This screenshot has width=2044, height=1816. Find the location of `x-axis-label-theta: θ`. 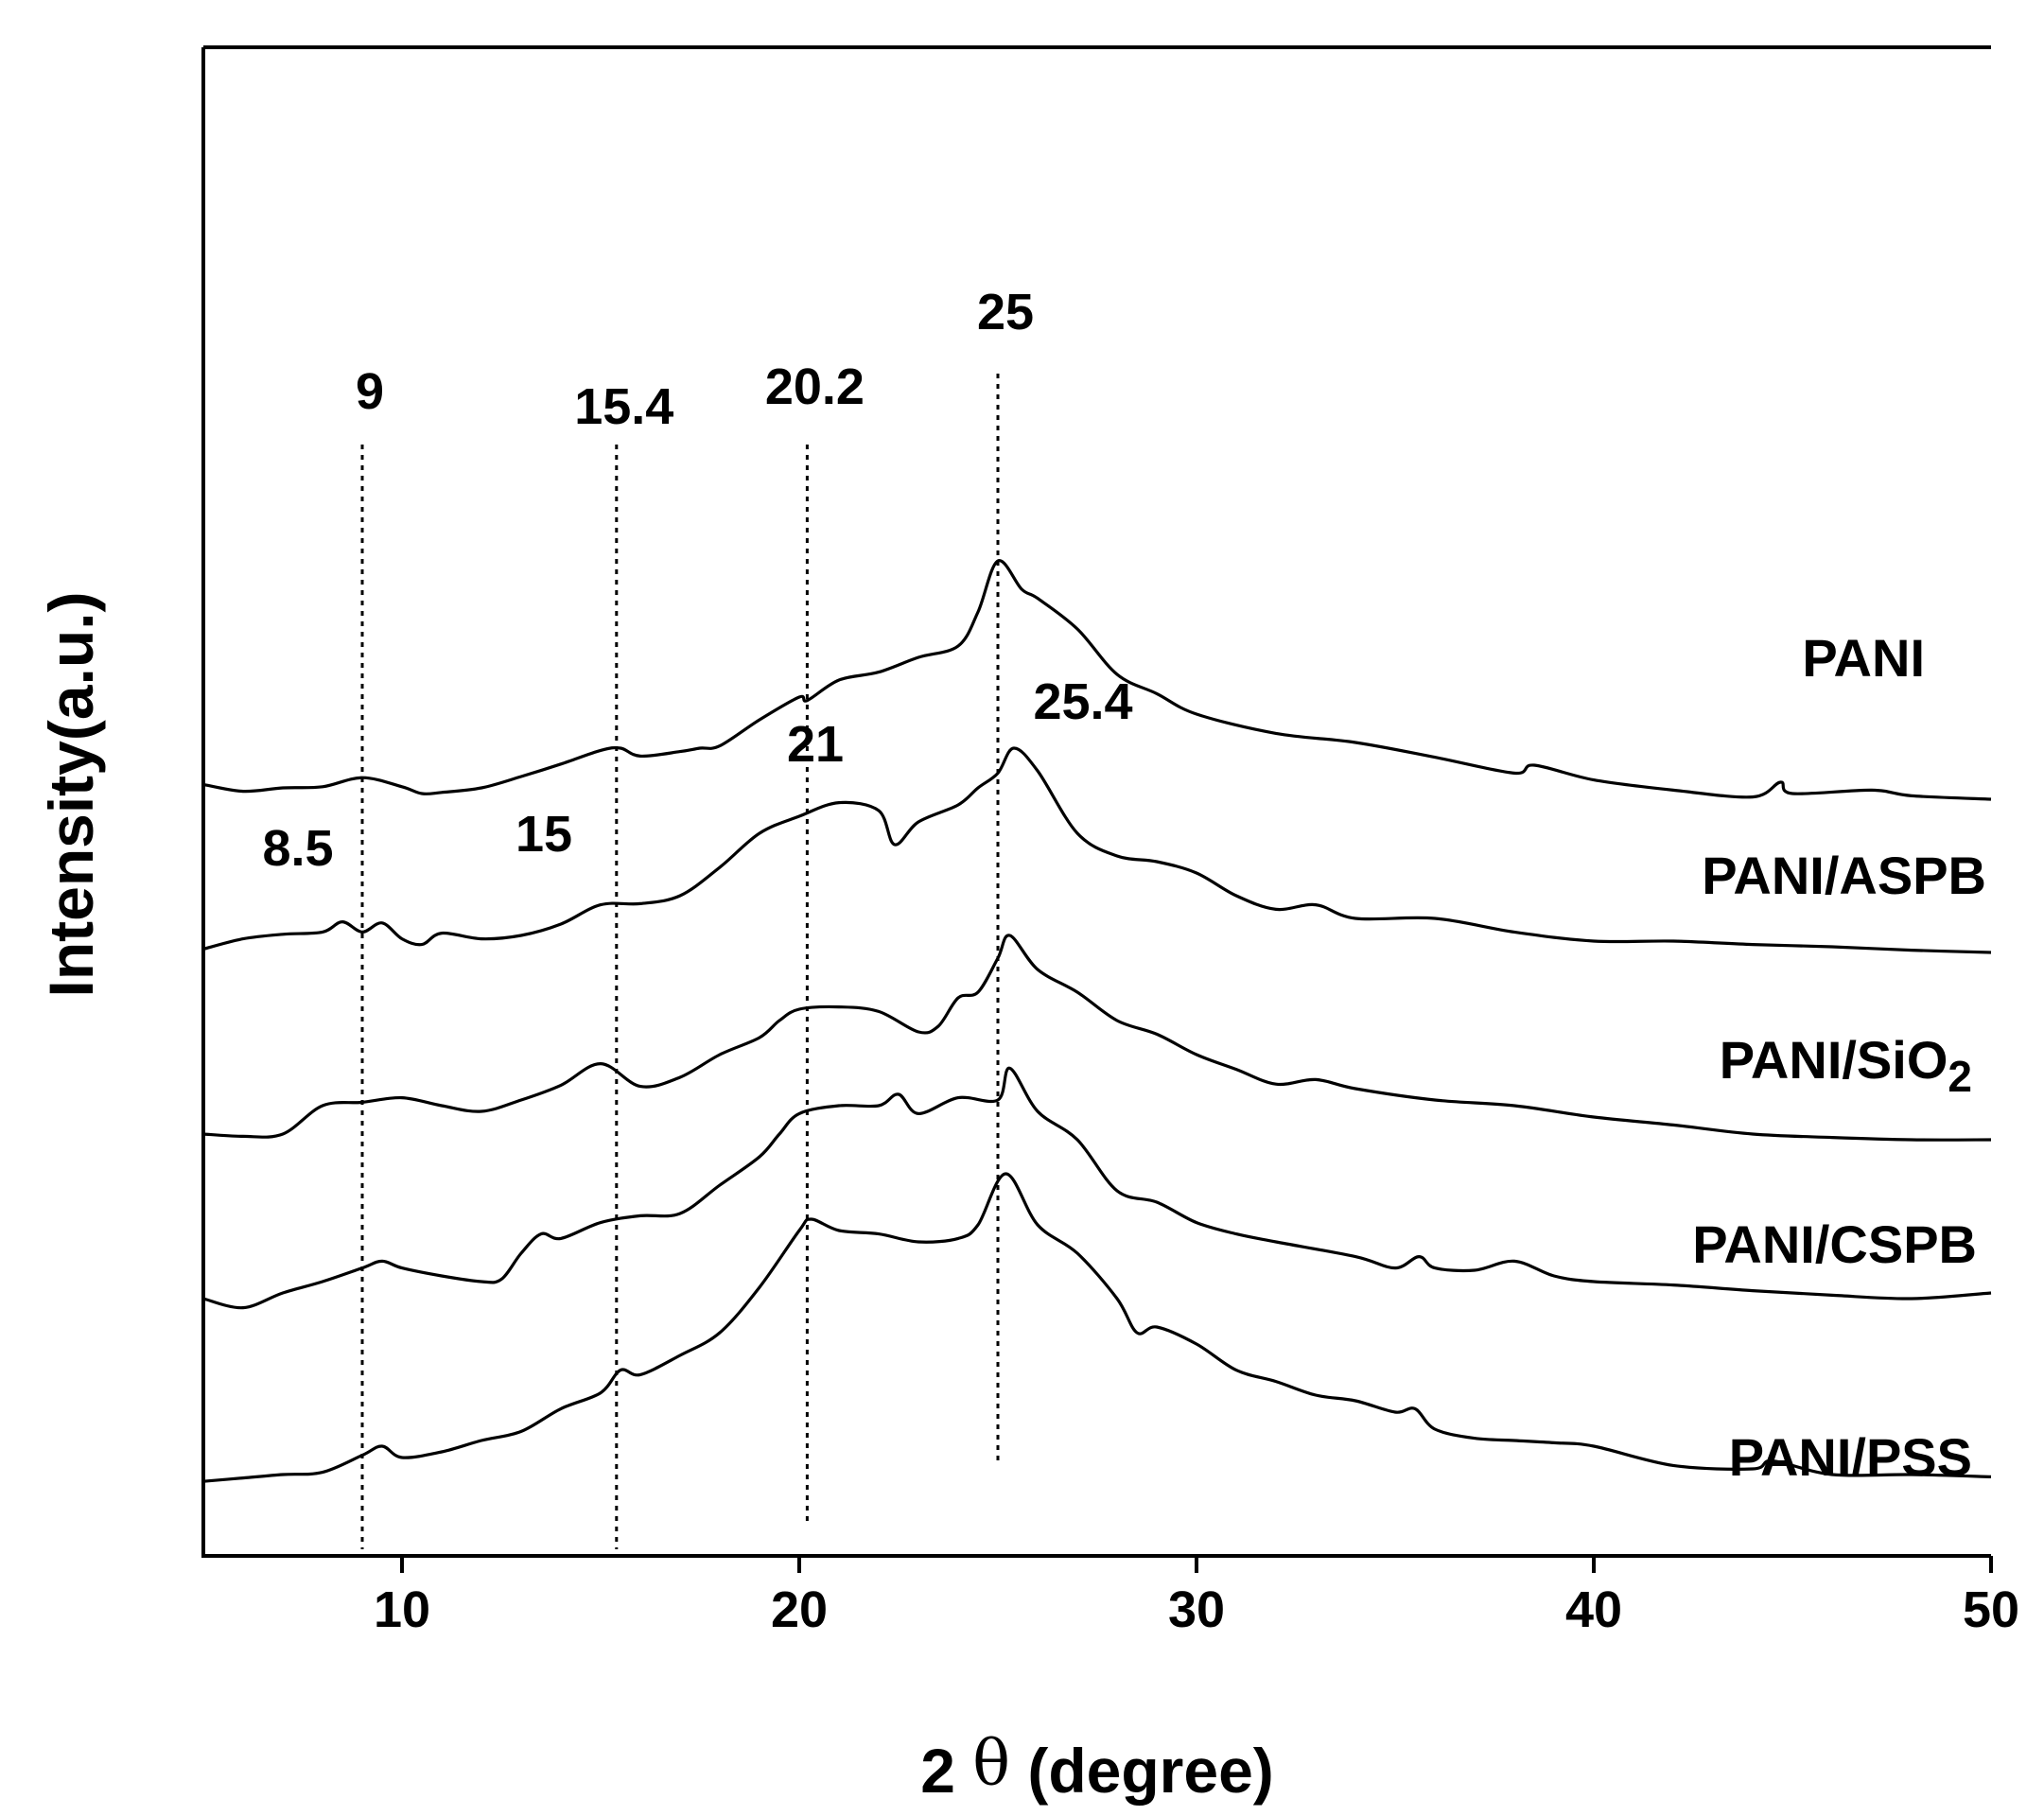

x-axis-label-theta: θ is located at coordinates (991, 1763).